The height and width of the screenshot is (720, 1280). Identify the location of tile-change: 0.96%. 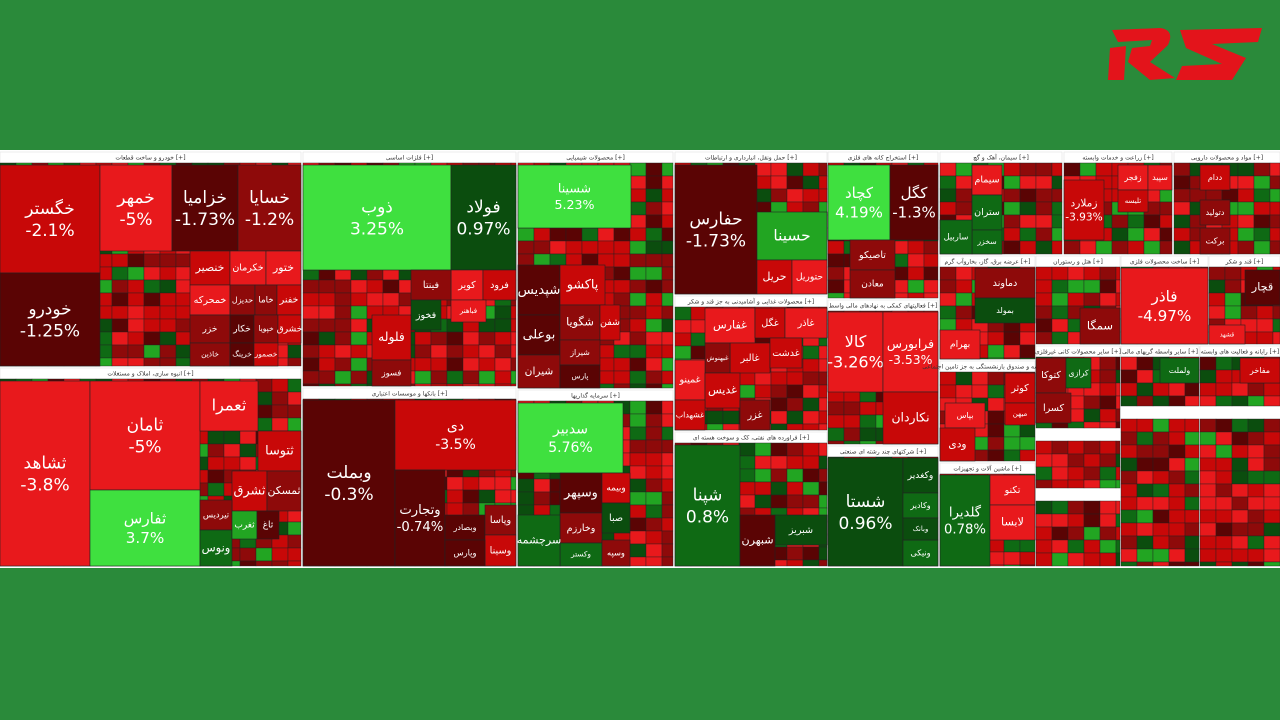
(865, 524).